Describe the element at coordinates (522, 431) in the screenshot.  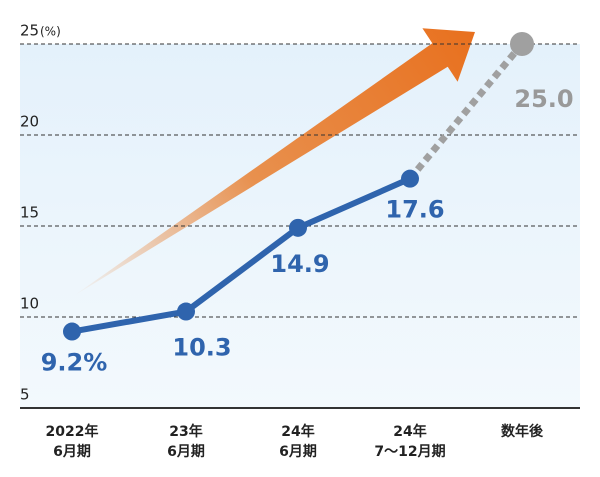
I see `x-tick-label: 数年後` at that location.